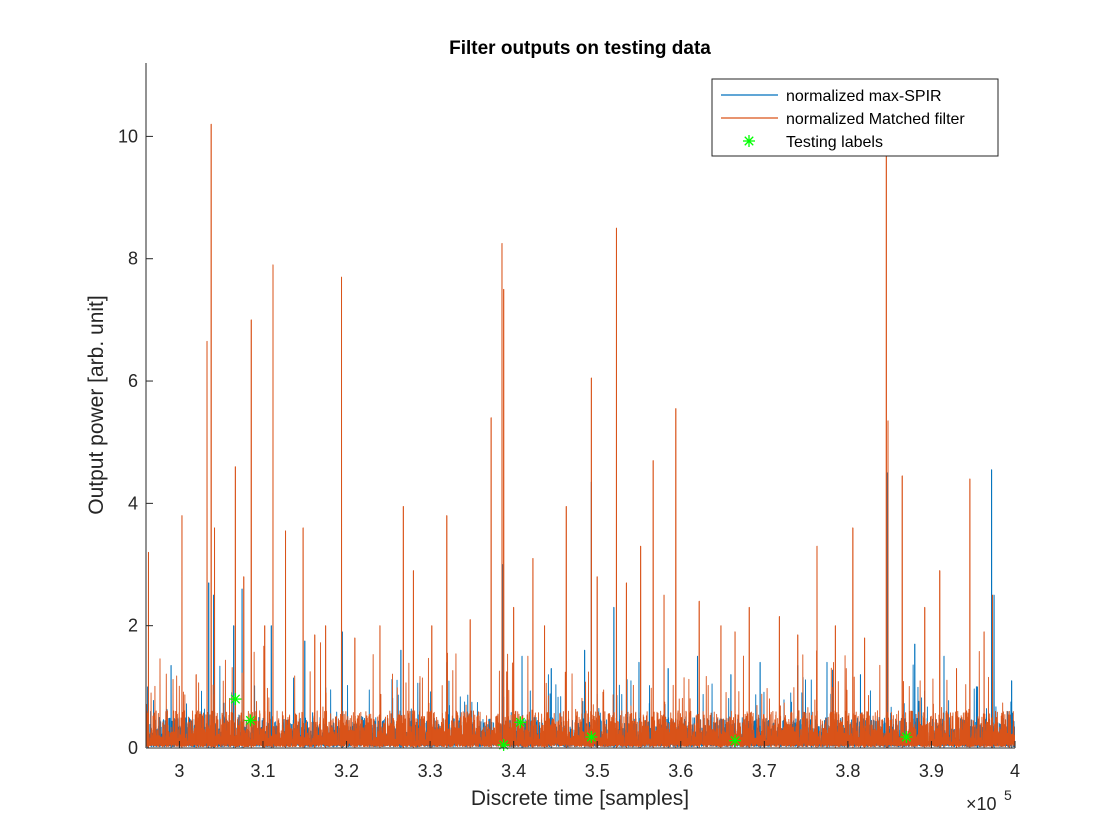 The image size is (1120, 840). Describe the element at coordinates (96, 404) in the screenshot. I see `y-axis-label: Output power [arb. unit]` at that location.